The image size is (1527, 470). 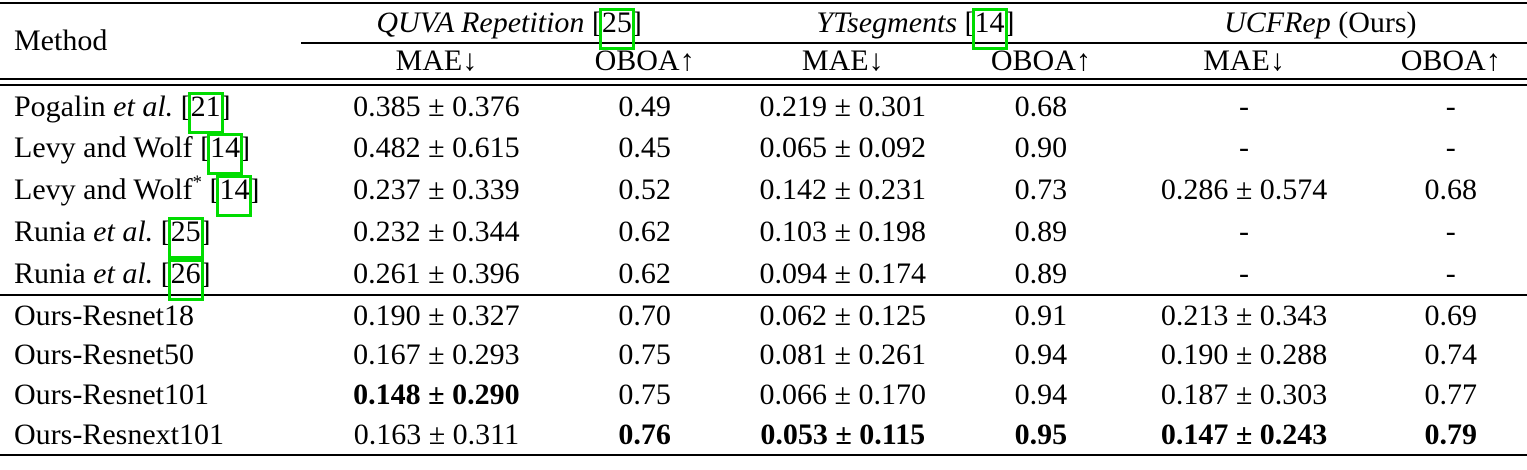 What do you see at coordinates (436, 61) in the screenshot?
I see `subheader-quva-mae: MAE↓` at bounding box center [436, 61].